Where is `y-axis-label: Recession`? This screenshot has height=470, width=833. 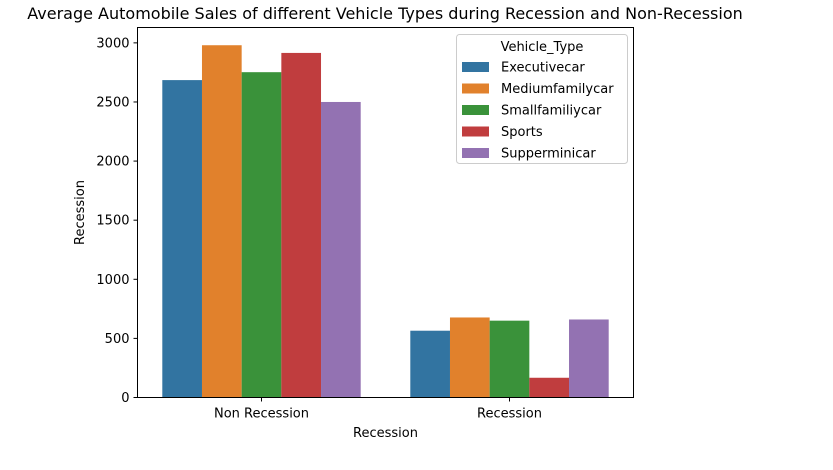
y-axis-label: Recession is located at coordinates (80, 212).